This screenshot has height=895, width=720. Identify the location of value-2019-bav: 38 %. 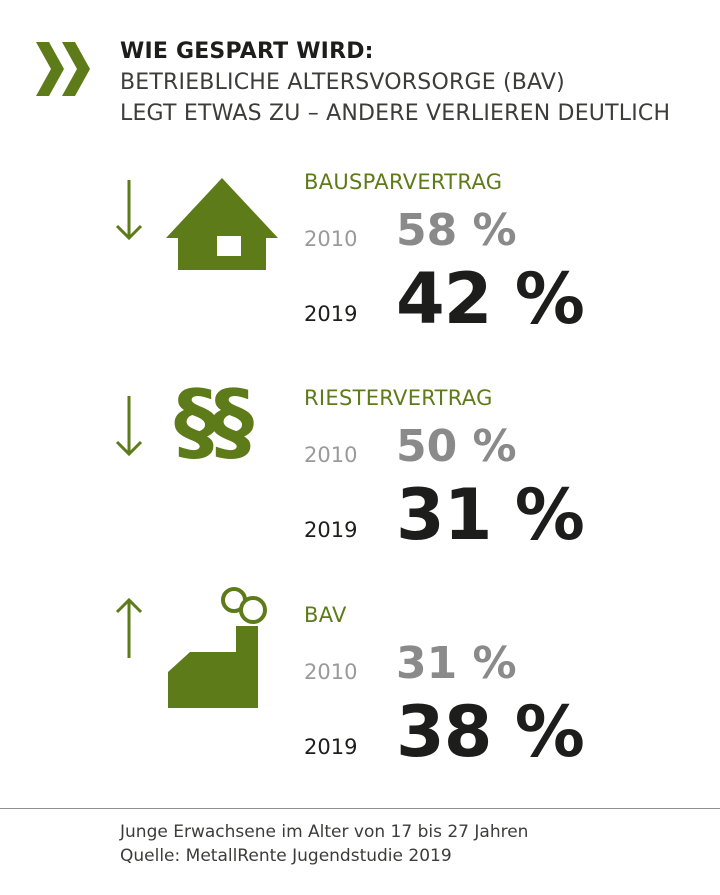
(490, 732).